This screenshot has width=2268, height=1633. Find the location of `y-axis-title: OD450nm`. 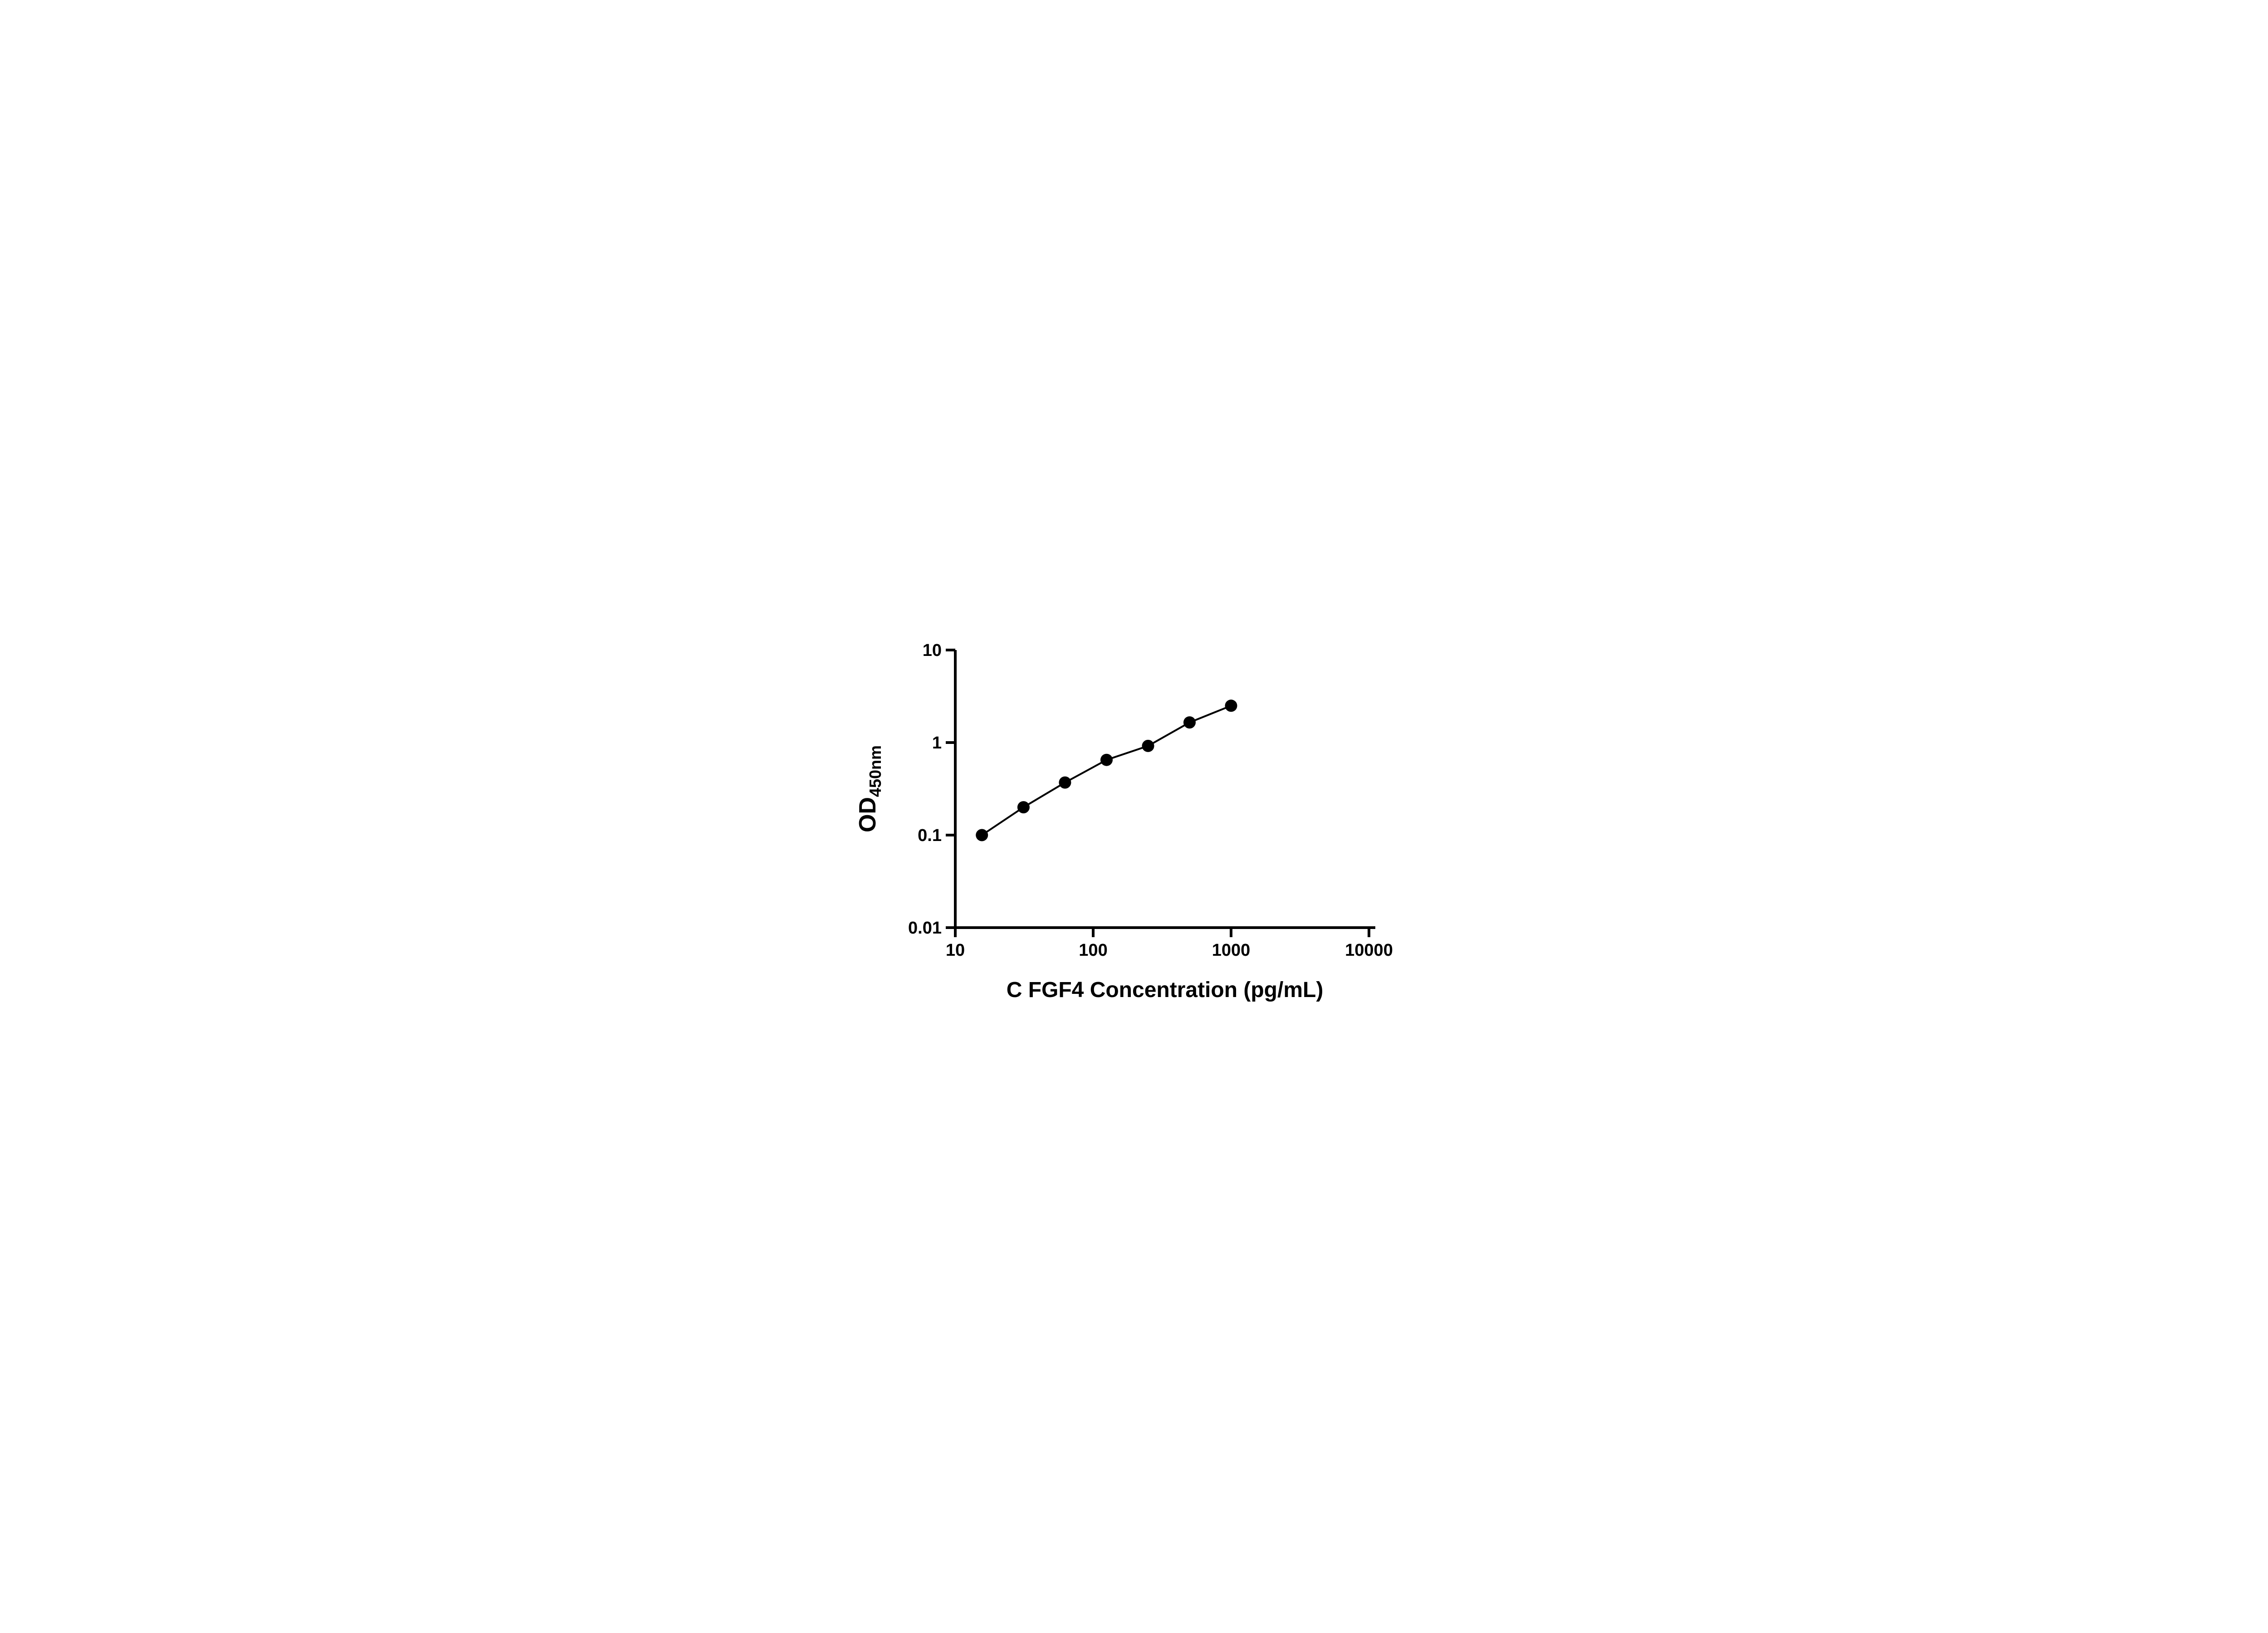

y-axis-title: OD450nm is located at coordinates (870, 788).